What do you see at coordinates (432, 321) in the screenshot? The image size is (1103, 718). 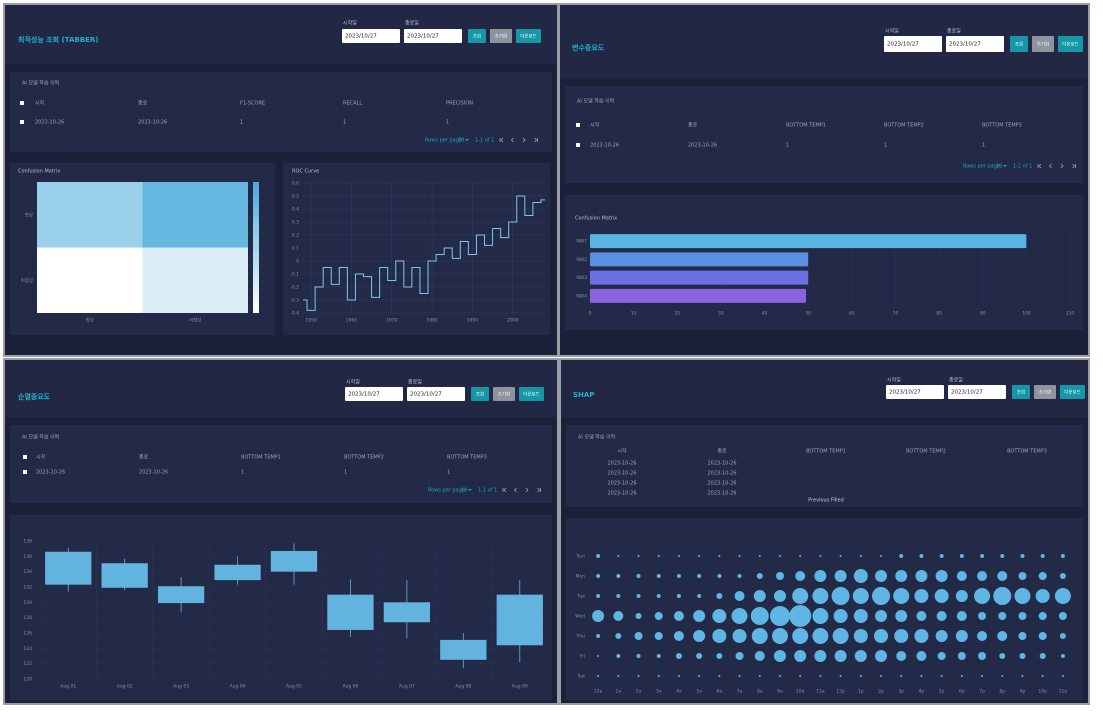 I see `x-tick-label: 1980` at bounding box center [432, 321].